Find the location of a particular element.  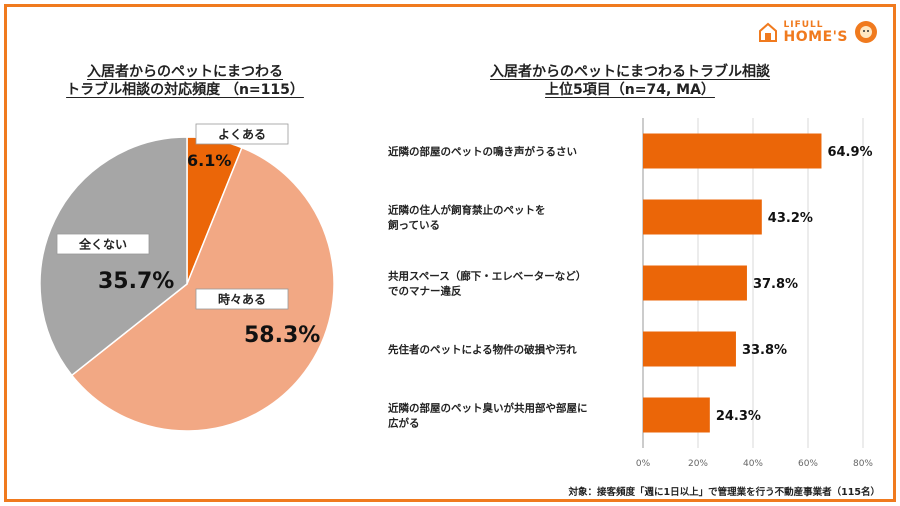

x-tick-label: 40% is located at coordinates (753, 464).